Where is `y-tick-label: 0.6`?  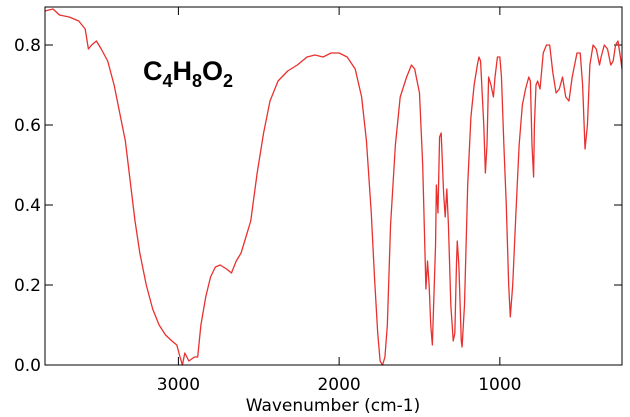 y-tick-label: 0.6 is located at coordinates (27, 126).